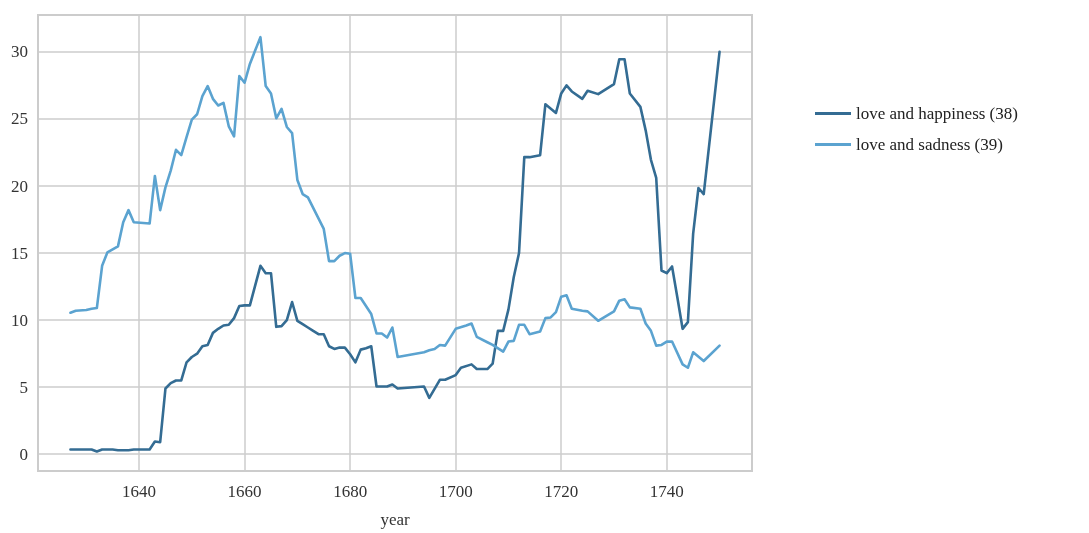 This screenshot has width=1089, height=533. I want to click on y-tick-label: 15, so click(19, 253).